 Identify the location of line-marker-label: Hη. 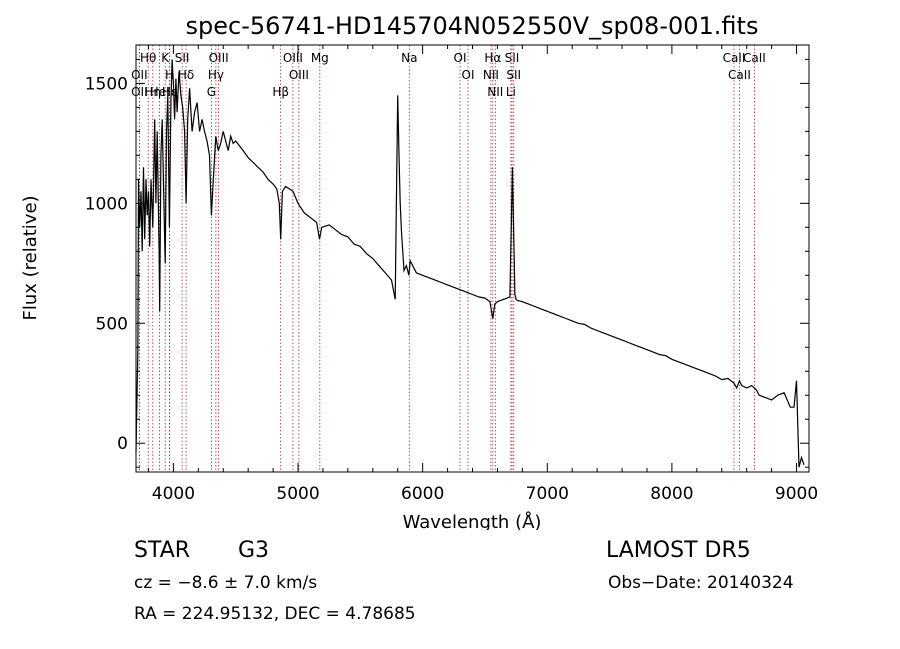
(153, 92).